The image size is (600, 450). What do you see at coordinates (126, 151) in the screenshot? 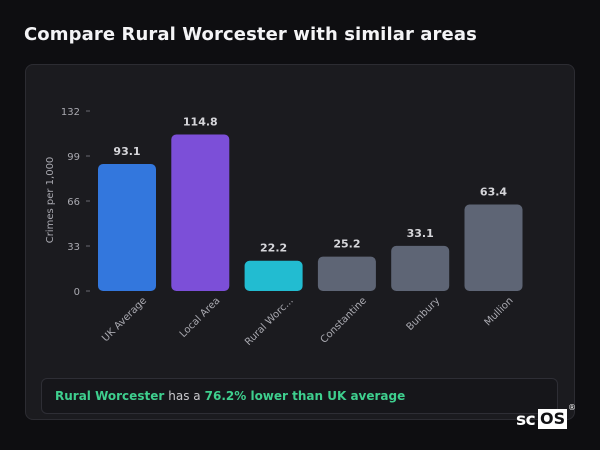
I see `bar-data-label: 93.1` at bounding box center [126, 151].